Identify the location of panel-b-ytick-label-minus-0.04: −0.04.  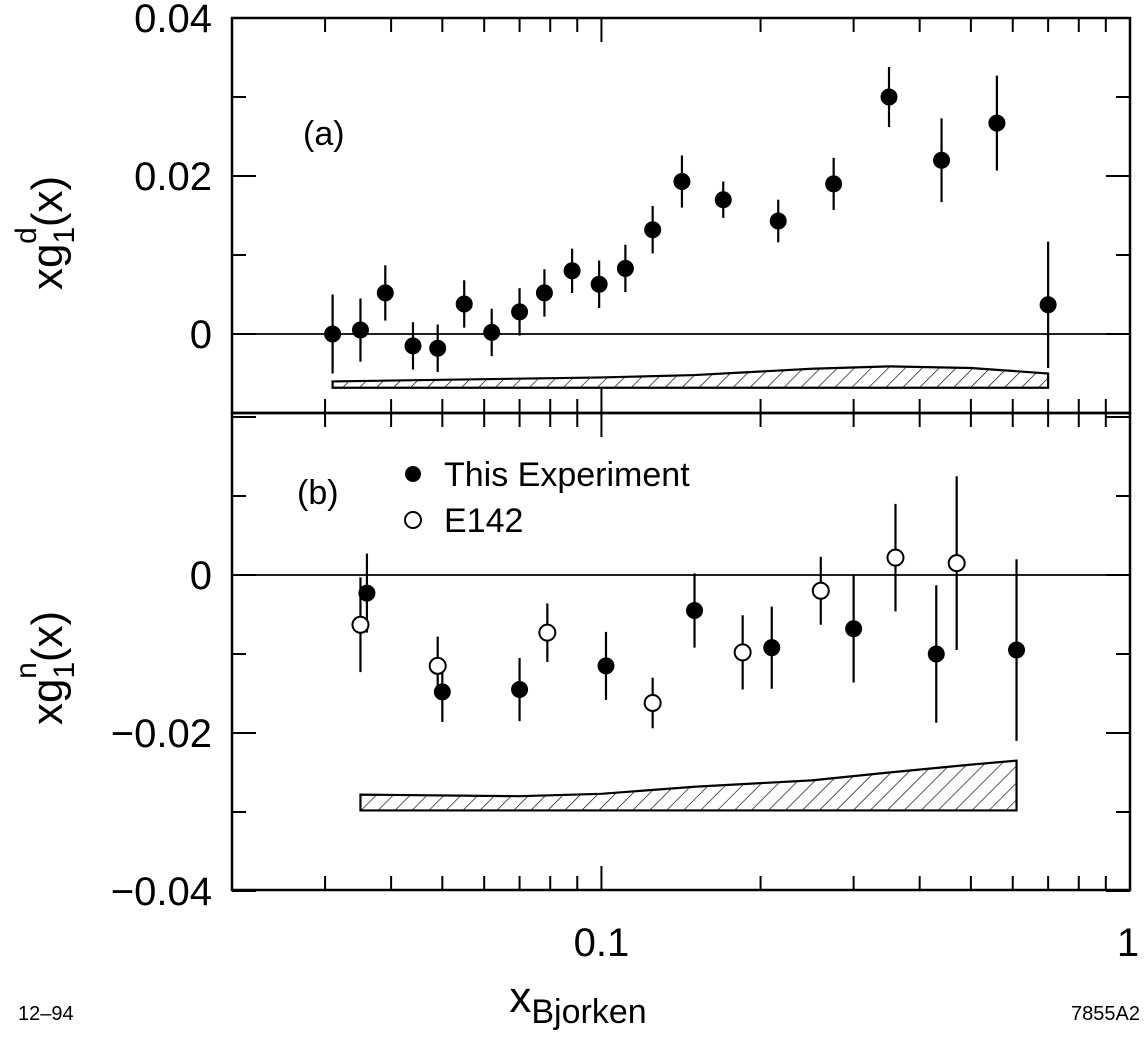
(161, 892).